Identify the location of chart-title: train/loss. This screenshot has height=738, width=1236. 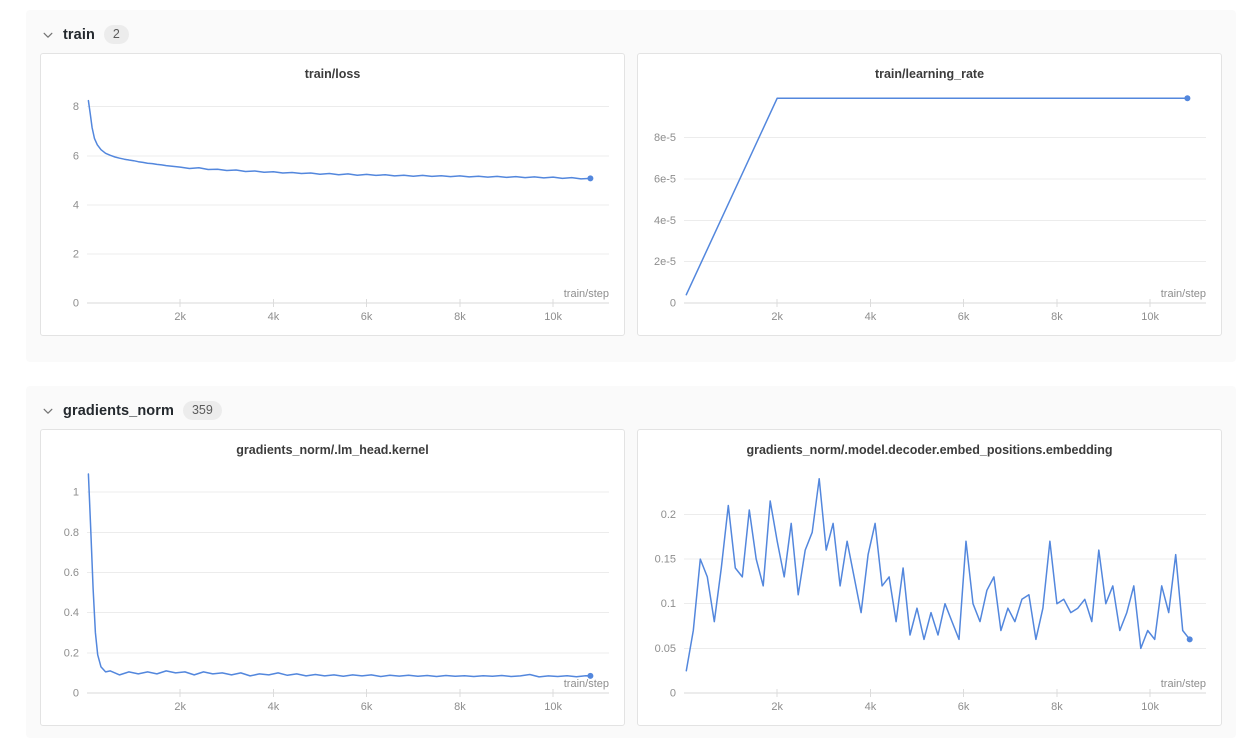
(332, 74).